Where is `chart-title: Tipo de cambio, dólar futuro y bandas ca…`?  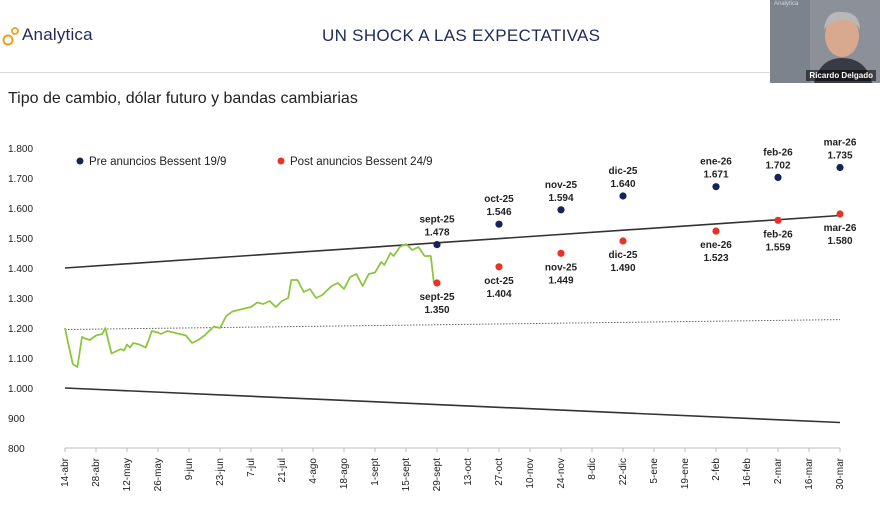 chart-title: Tipo de cambio, dólar futuro y bandas ca… is located at coordinates (183, 98).